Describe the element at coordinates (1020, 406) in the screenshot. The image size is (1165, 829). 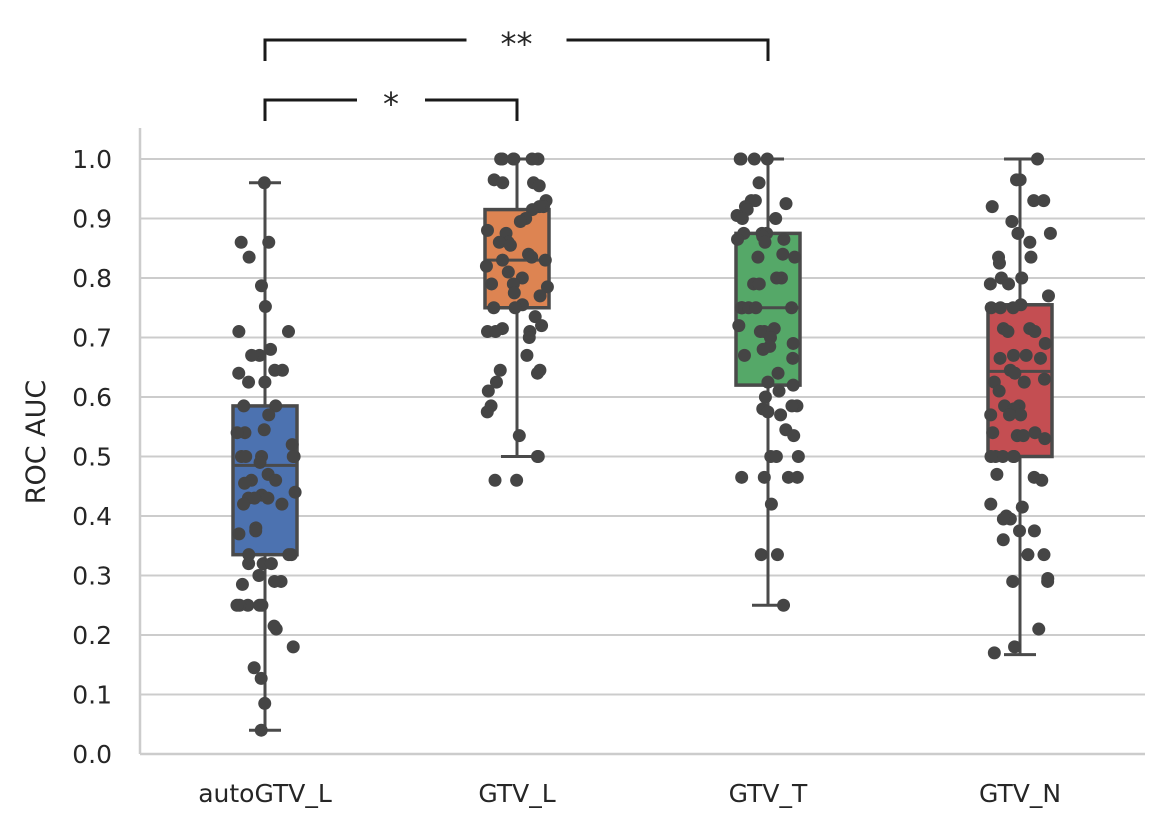
I see `points-GTV_N` at that location.